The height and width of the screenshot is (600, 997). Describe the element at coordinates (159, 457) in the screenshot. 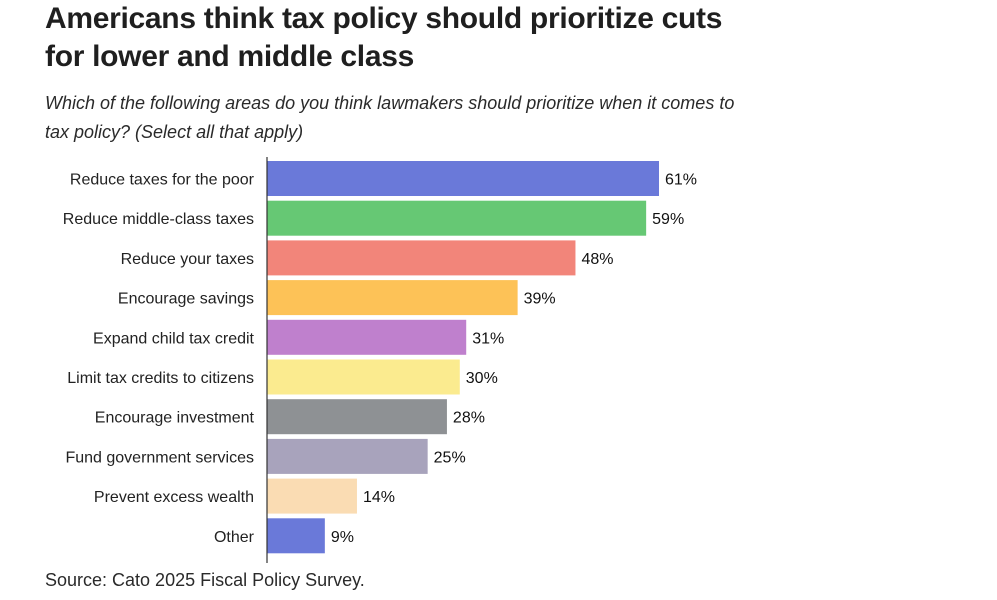

I see `category-label: Fund government services` at that location.